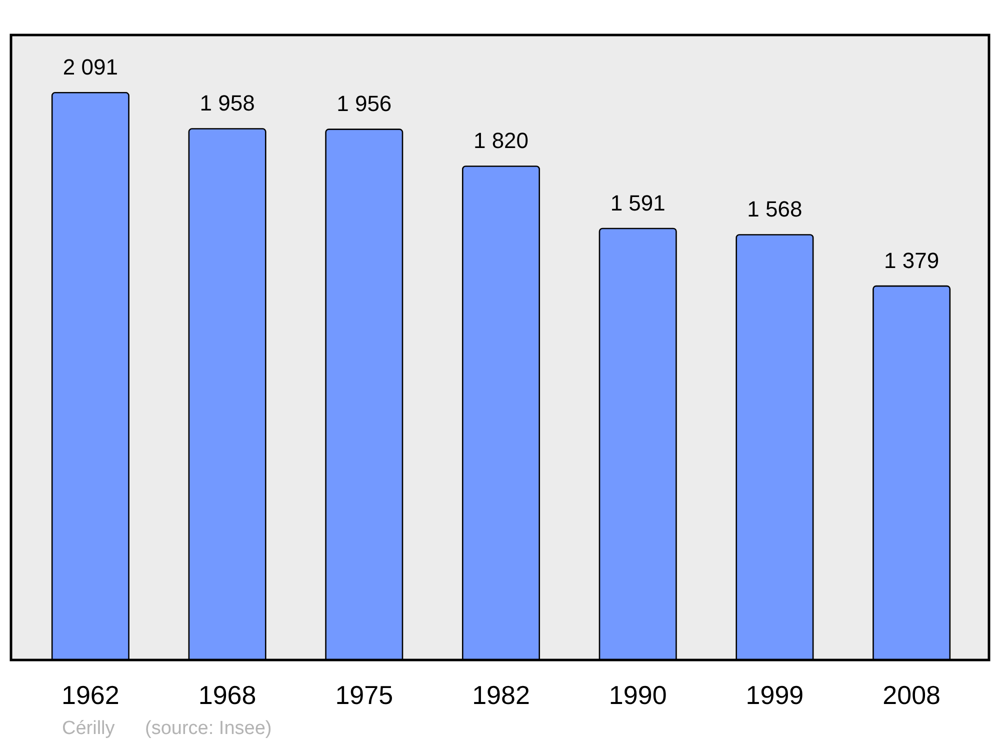 This screenshot has width=1000, height=747. What do you see at coordinates (912, 260) in the screenshot?
I see `data-label: 1 379` at bounding box center [912, 260].